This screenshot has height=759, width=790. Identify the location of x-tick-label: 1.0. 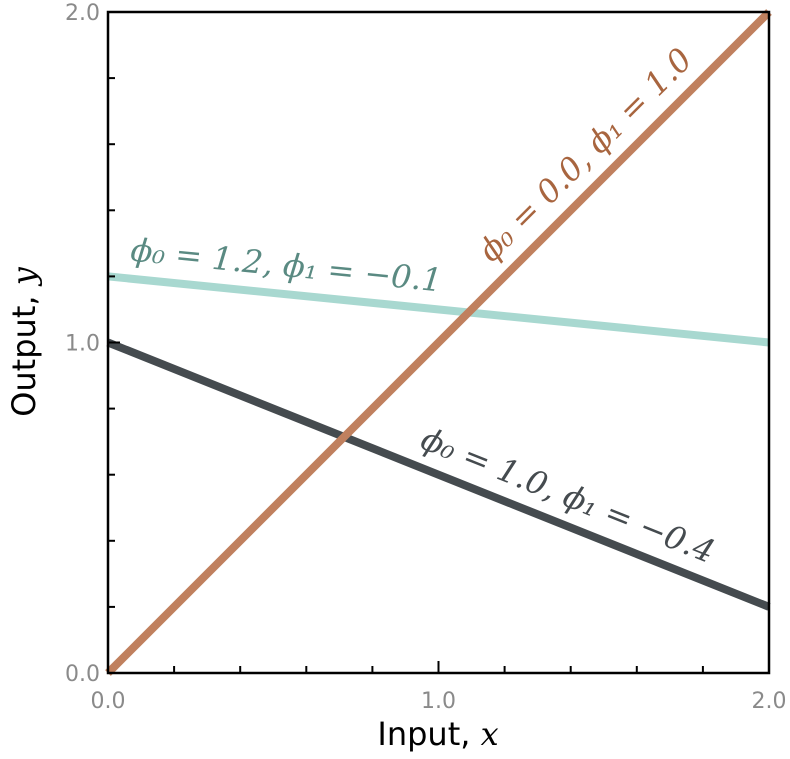
(438, 701).